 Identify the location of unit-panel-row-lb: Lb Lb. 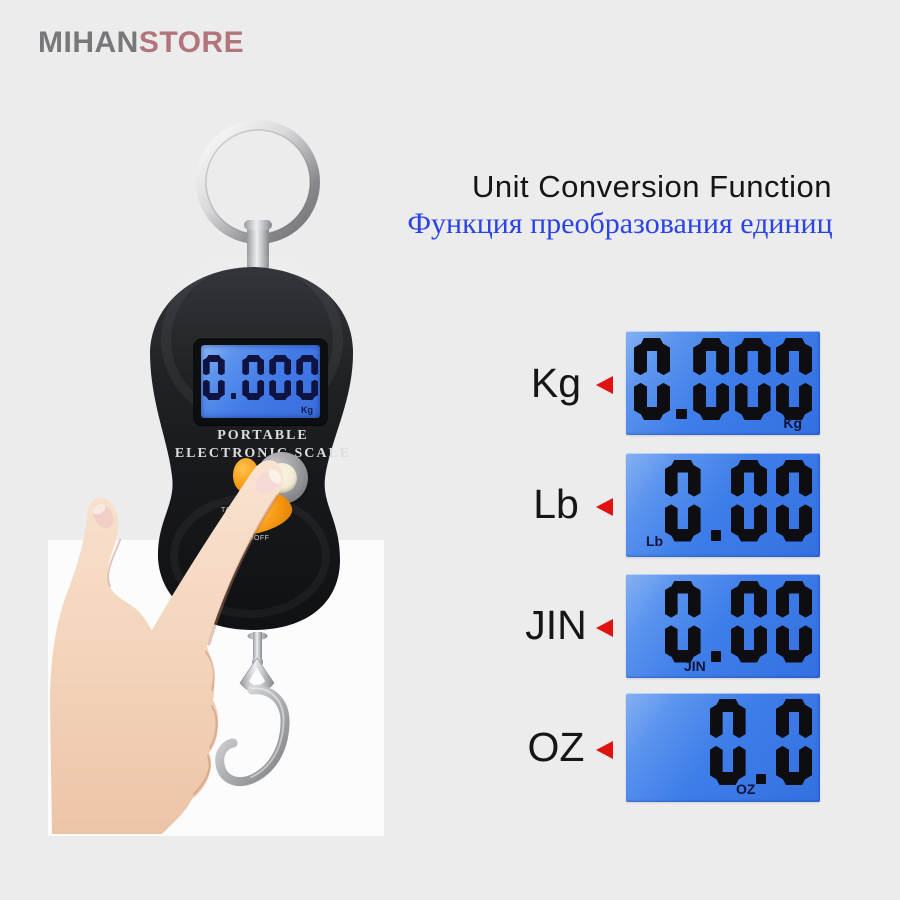
(670, 504).